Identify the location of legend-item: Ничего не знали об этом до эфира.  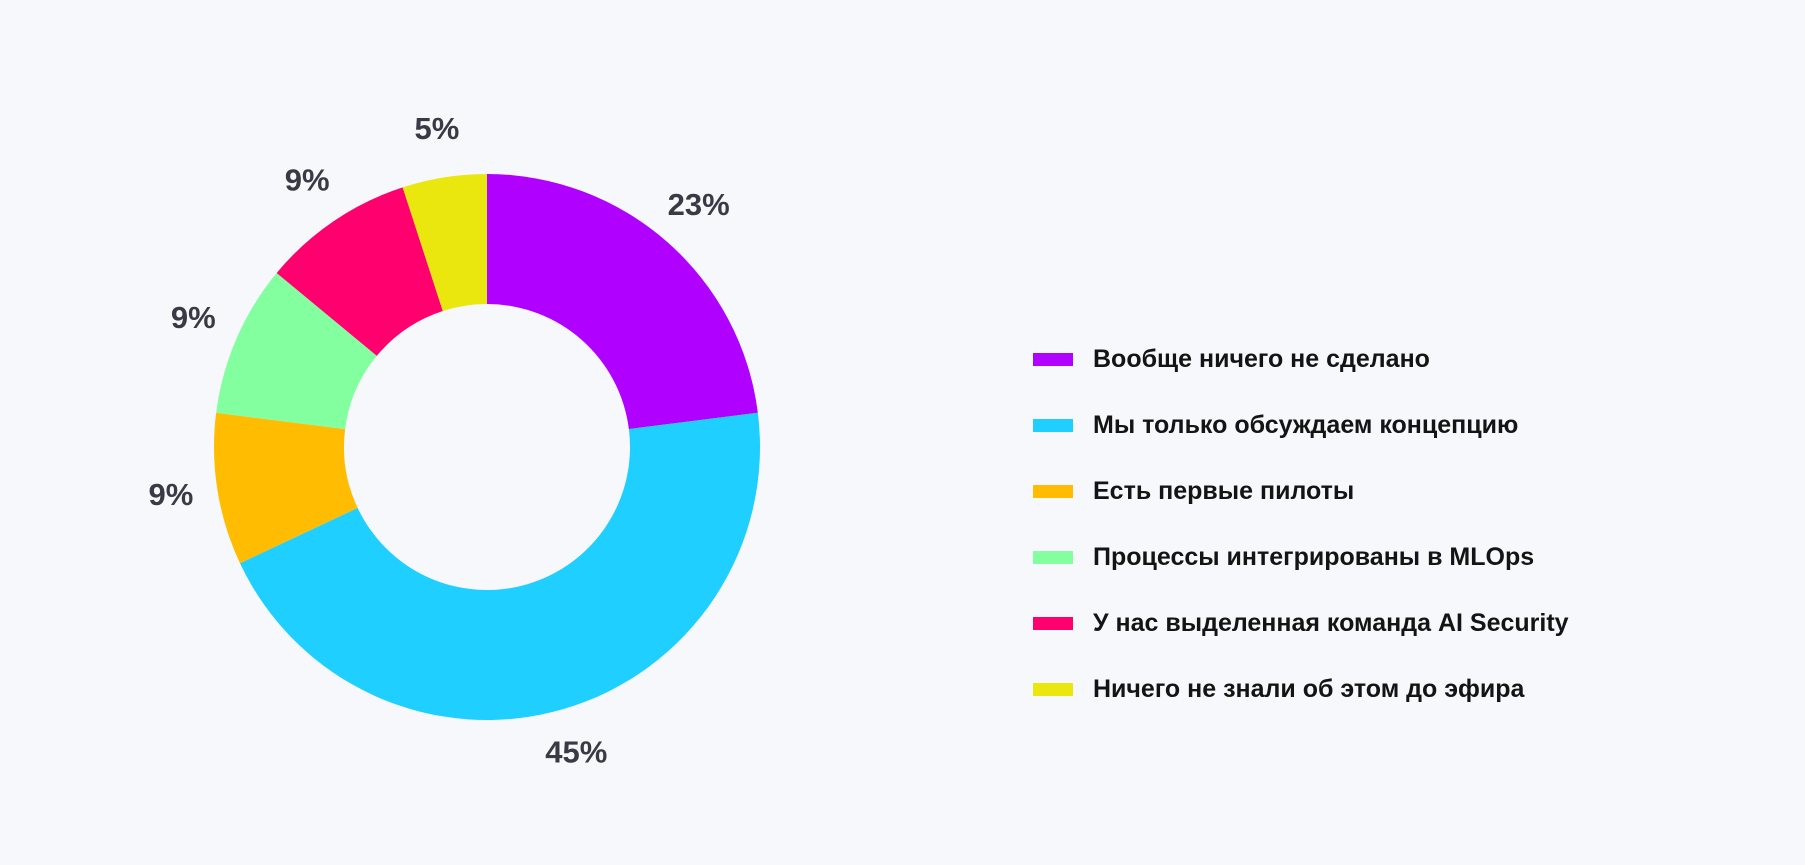
(1301, 689).